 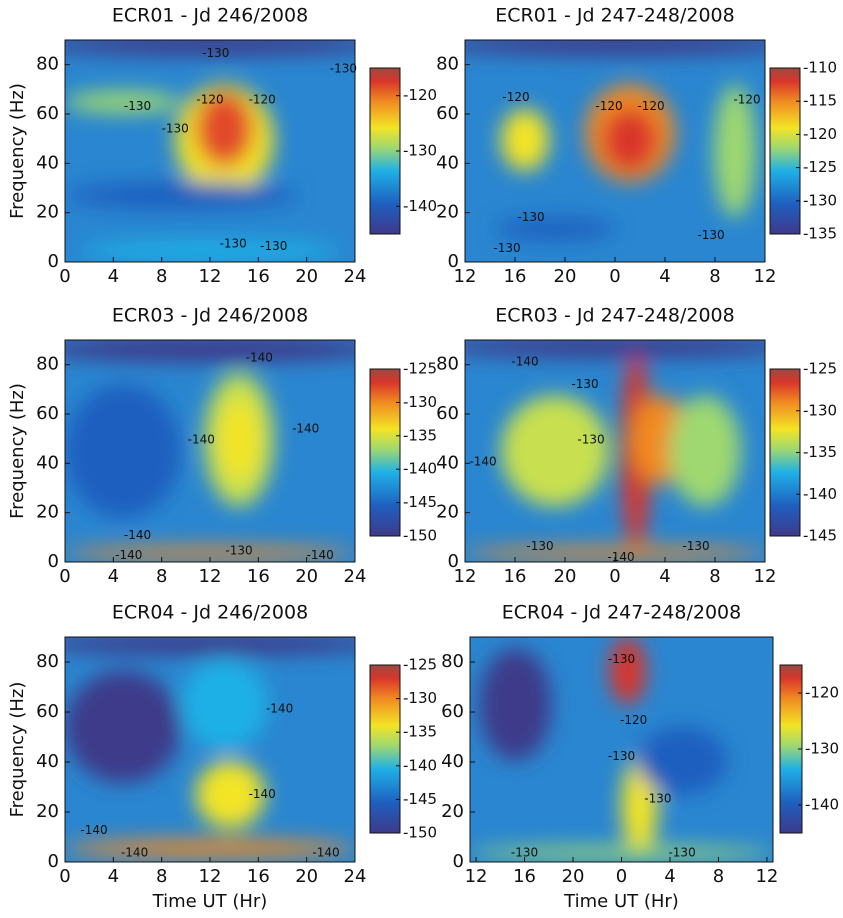 I want to click on panel-title: ECR03 - Jd 246/2008, so click(x=210, y=316).